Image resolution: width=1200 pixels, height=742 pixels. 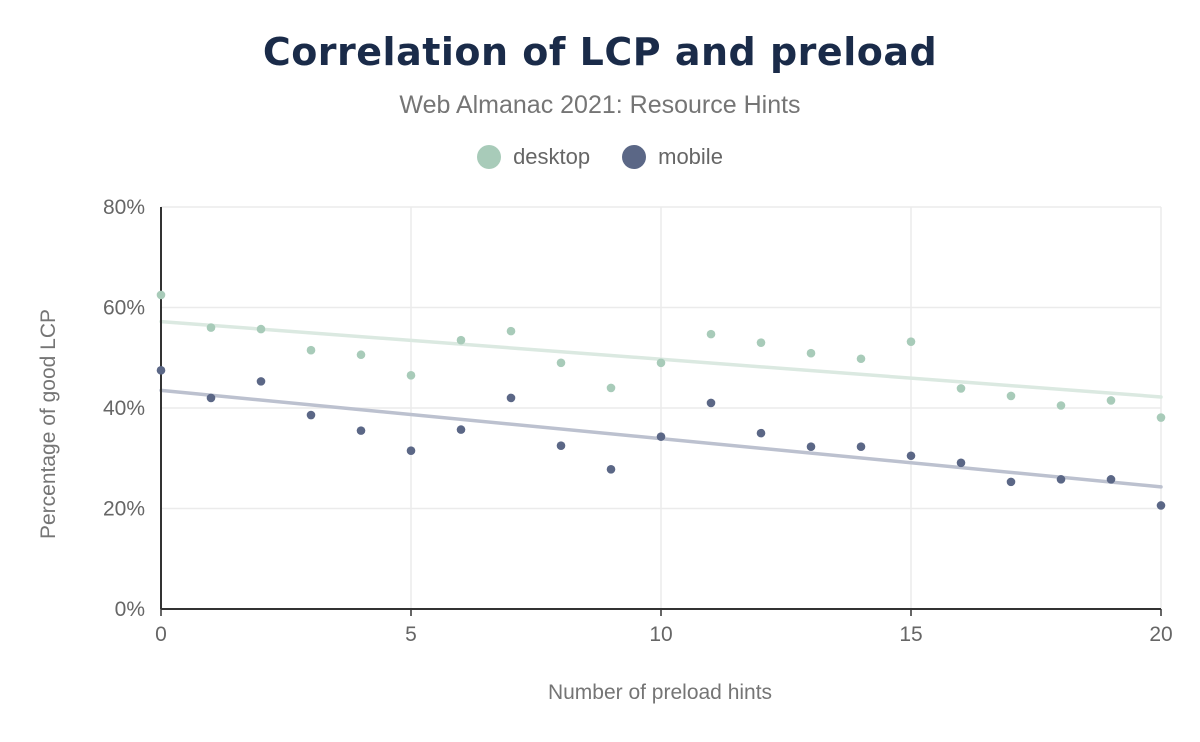 I want to click on legend-swatch-desktop, so click(x=489, y=157).